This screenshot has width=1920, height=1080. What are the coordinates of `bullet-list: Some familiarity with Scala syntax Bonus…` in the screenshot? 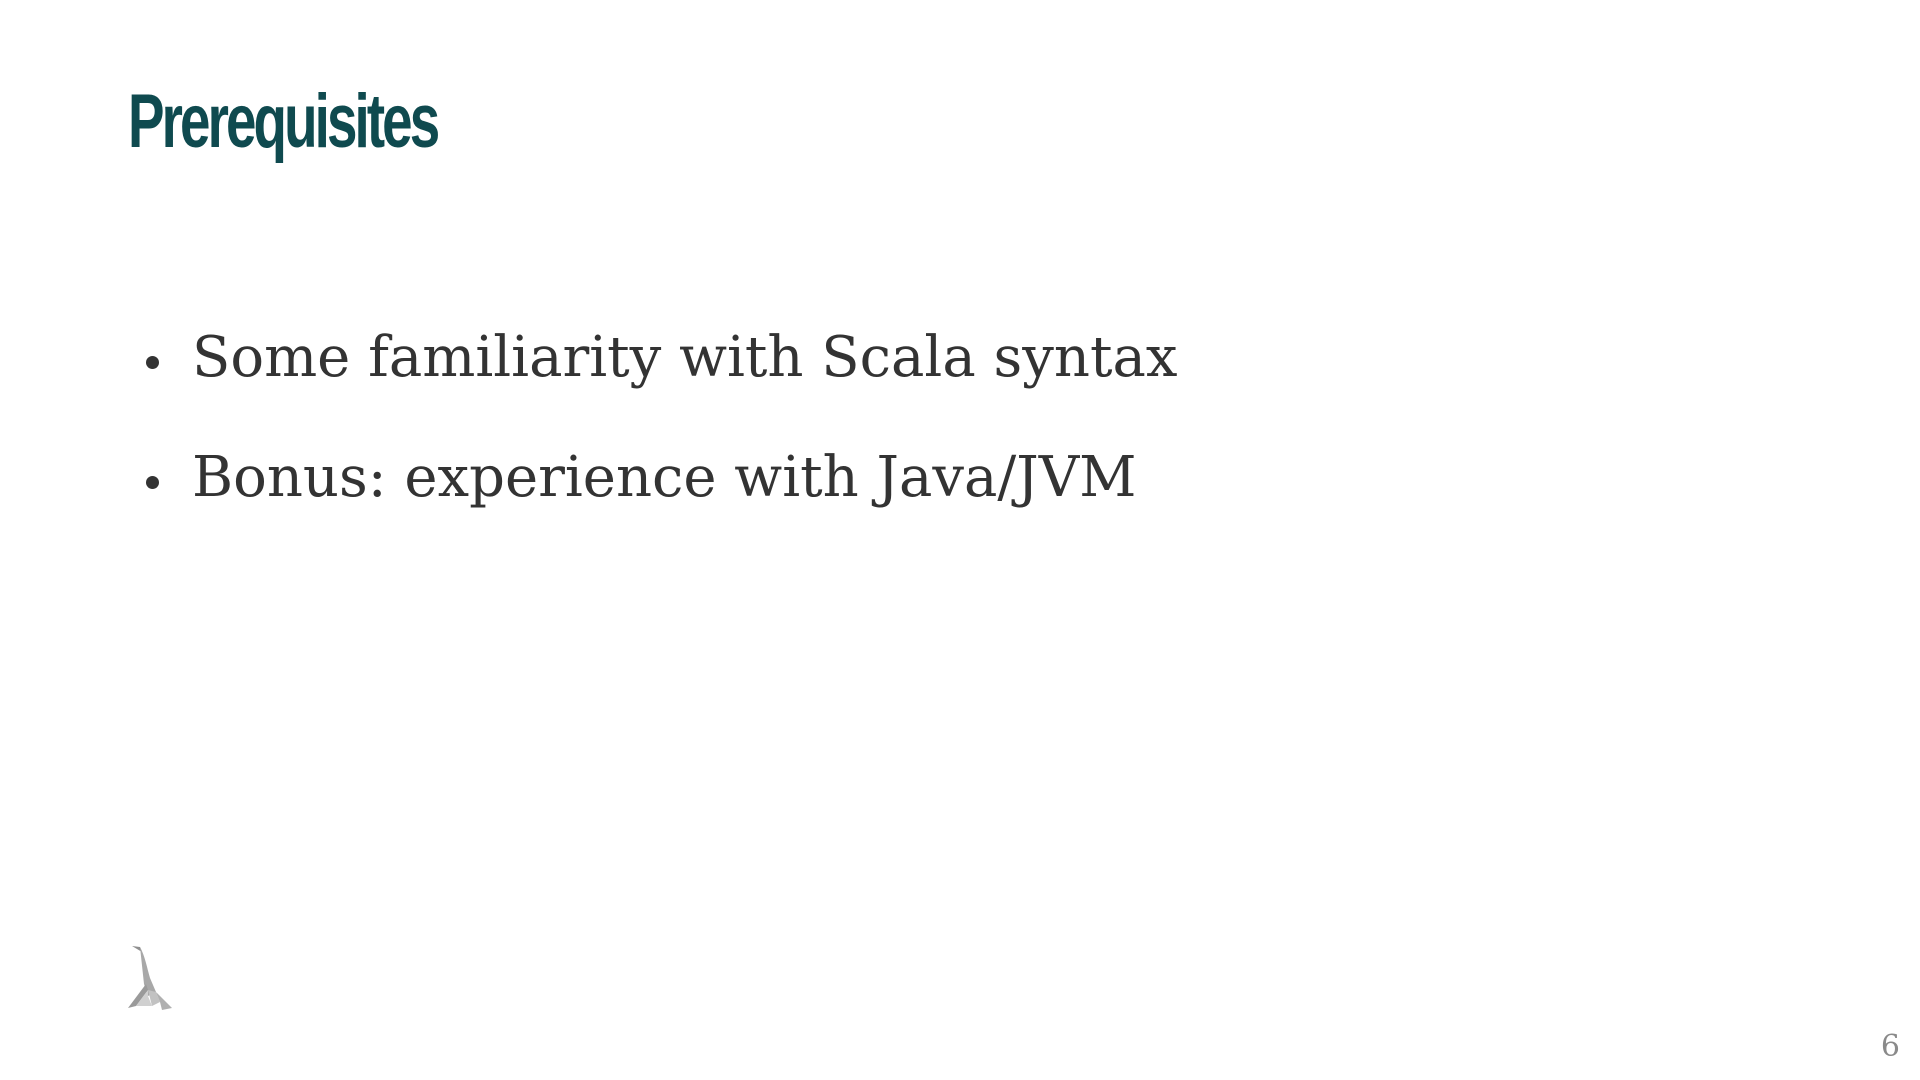 It's located at (658, 450).